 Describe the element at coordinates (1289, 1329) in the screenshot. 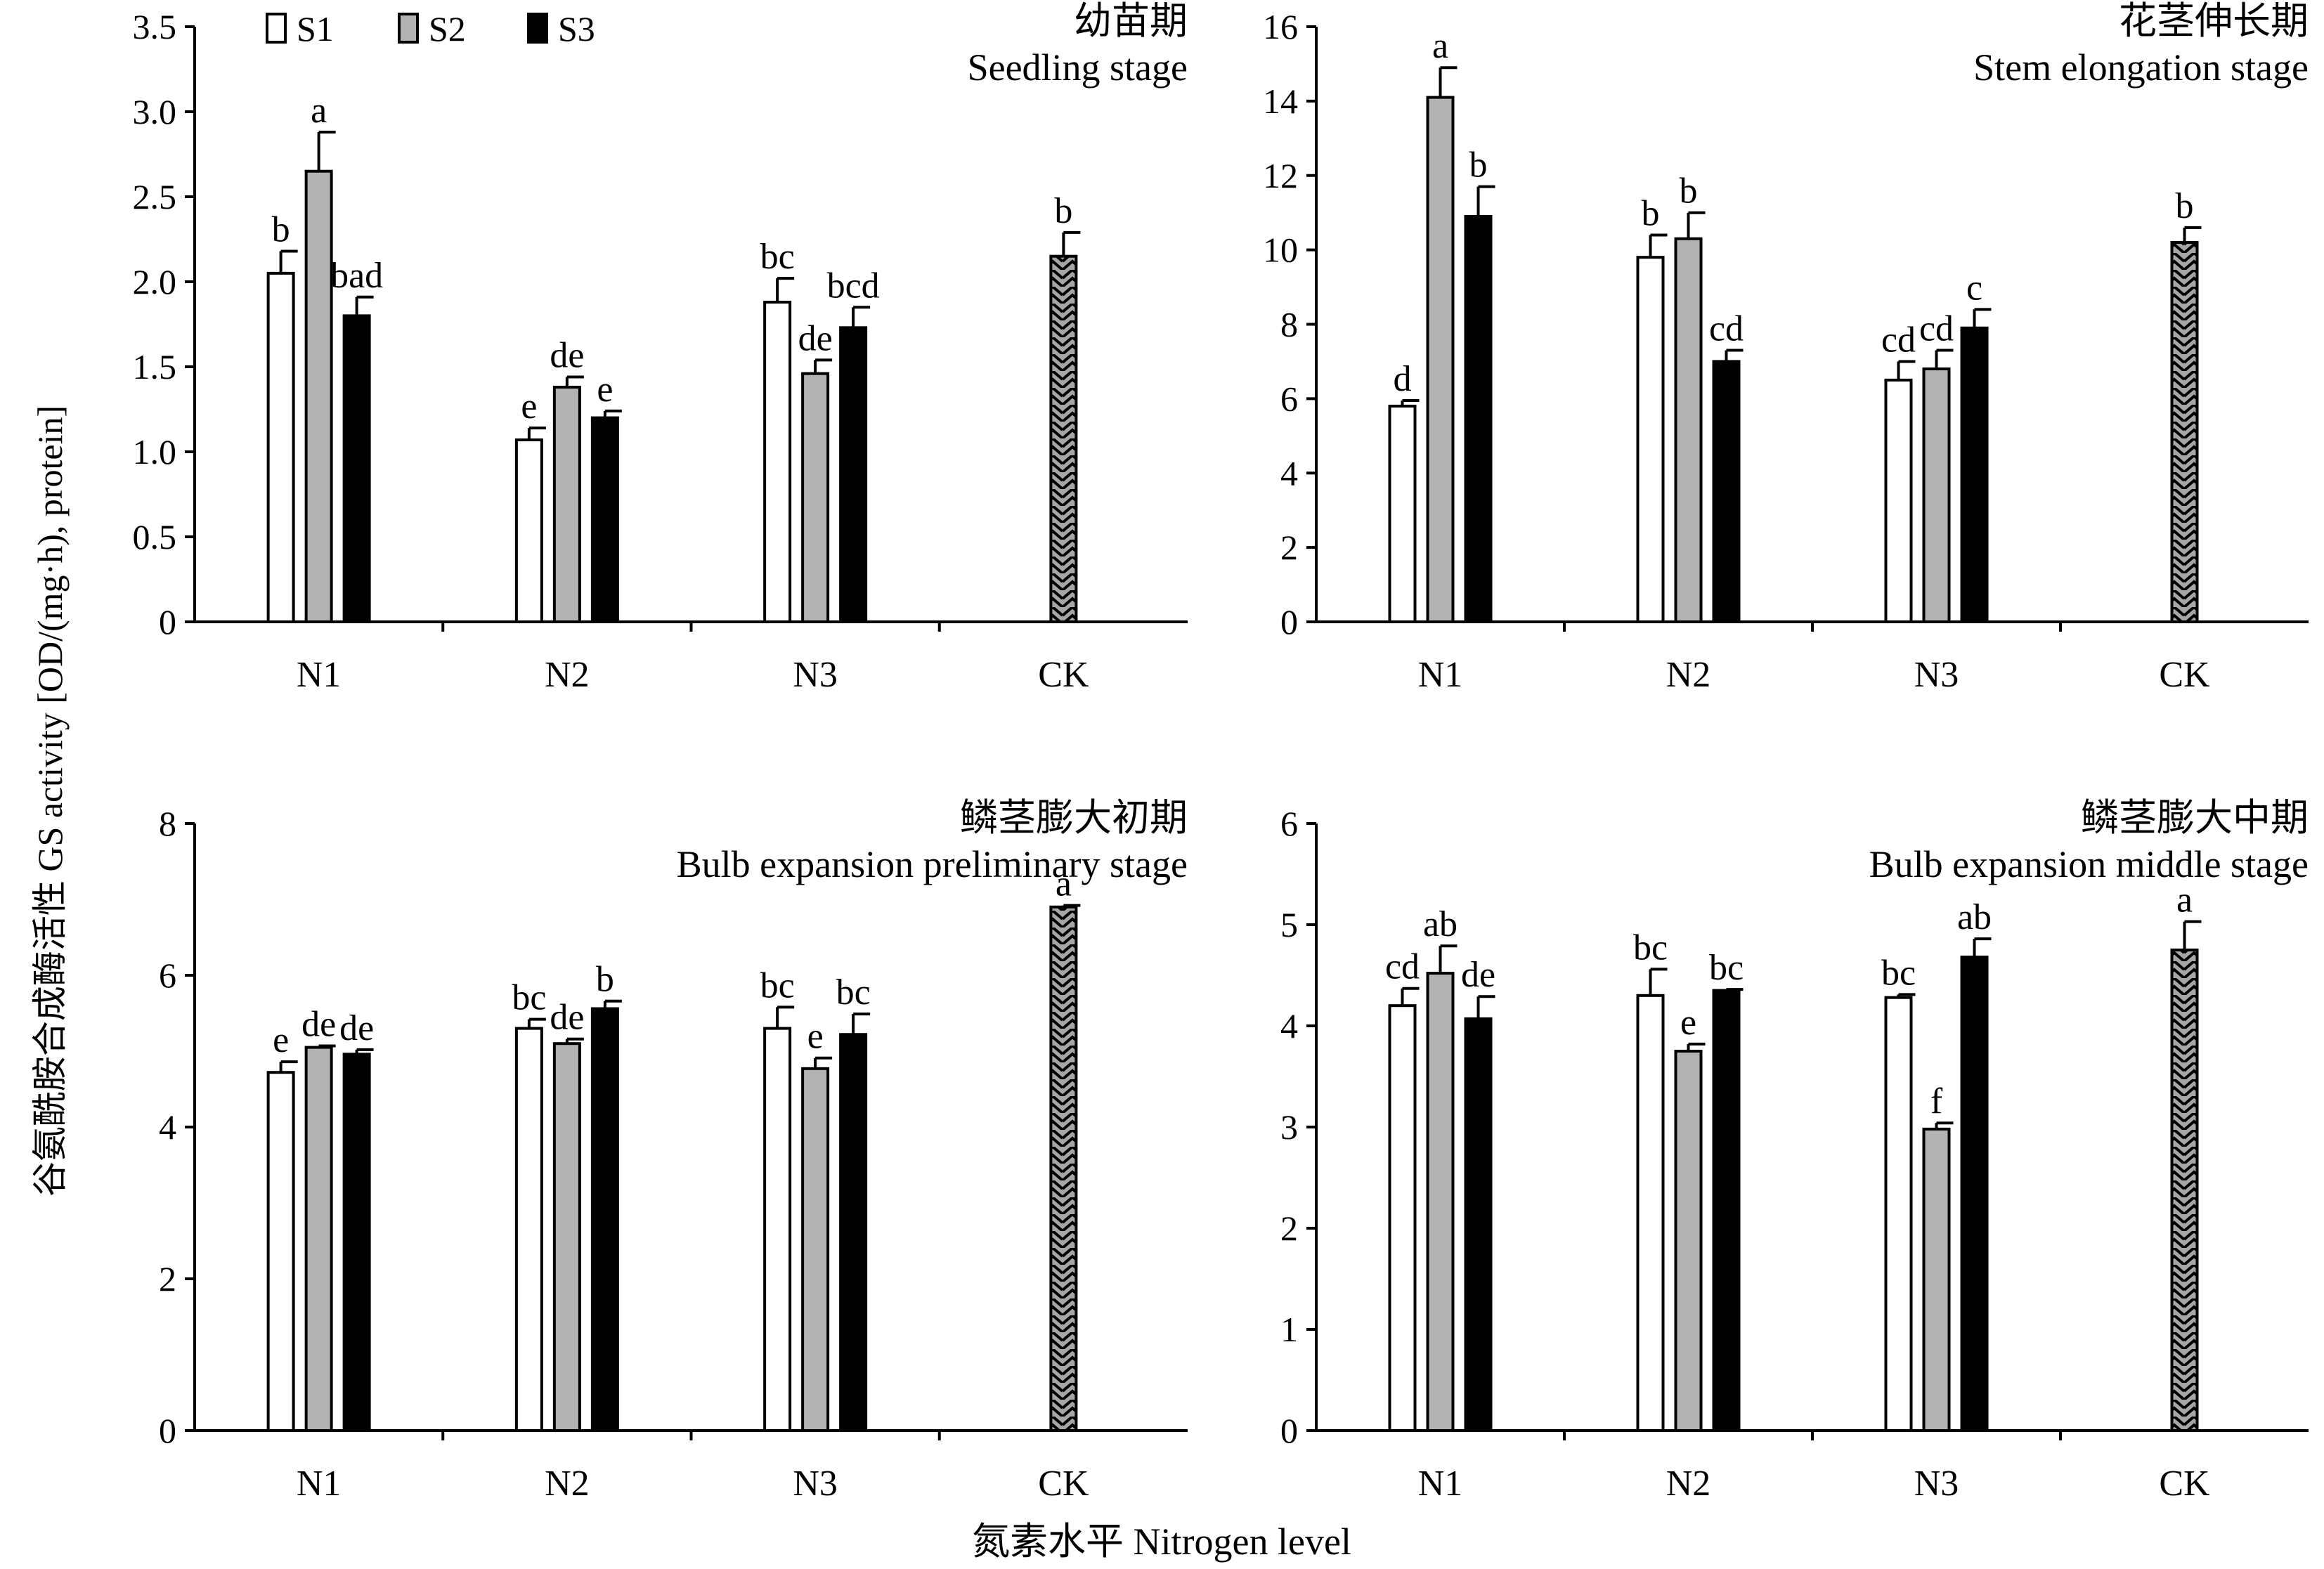

I see `y-tick-label: 1` at that location.